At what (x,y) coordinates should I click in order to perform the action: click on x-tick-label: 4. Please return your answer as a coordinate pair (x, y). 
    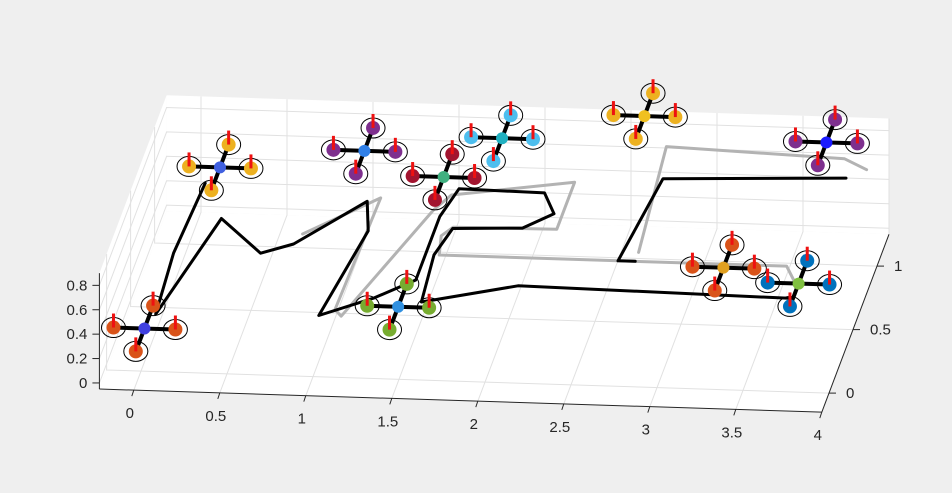
    Looking at the image, I should click on (818, 435).